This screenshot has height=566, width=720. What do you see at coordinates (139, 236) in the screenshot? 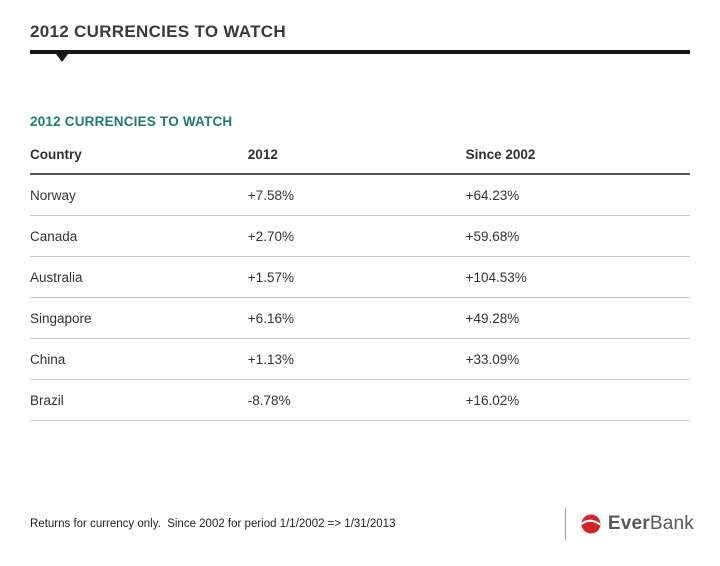
I see `cell-country: Canada` at bounding box center [139, 236].